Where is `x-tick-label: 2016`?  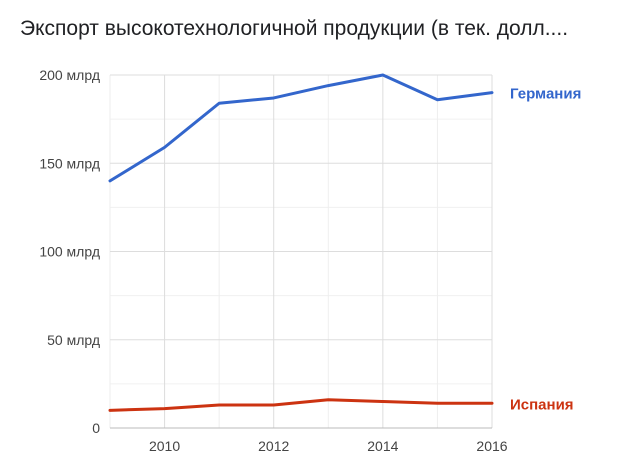
x-tick-label: 2016 is located at coordinates (491, 446).